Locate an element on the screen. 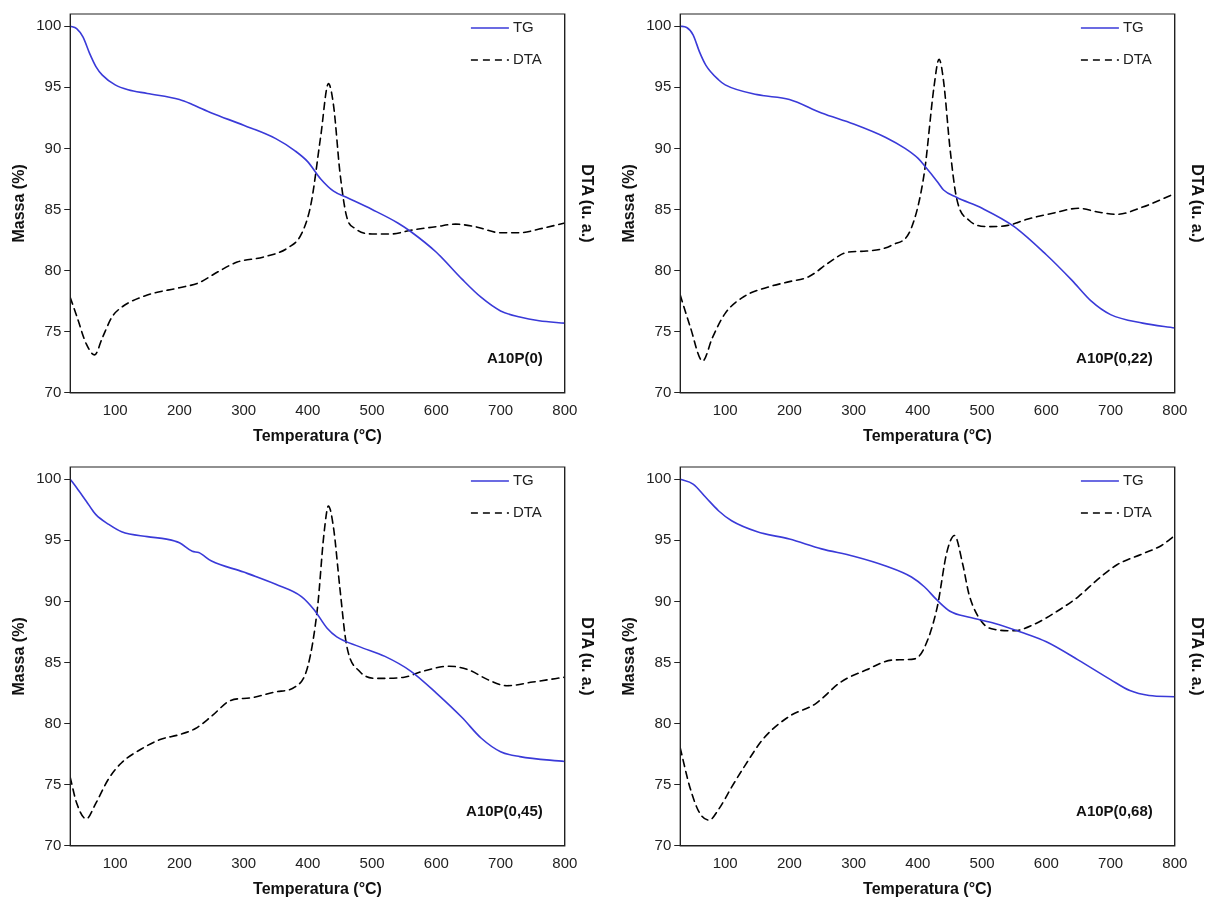  annotation: A10P(0,45) is located at coordinates (504, 810).